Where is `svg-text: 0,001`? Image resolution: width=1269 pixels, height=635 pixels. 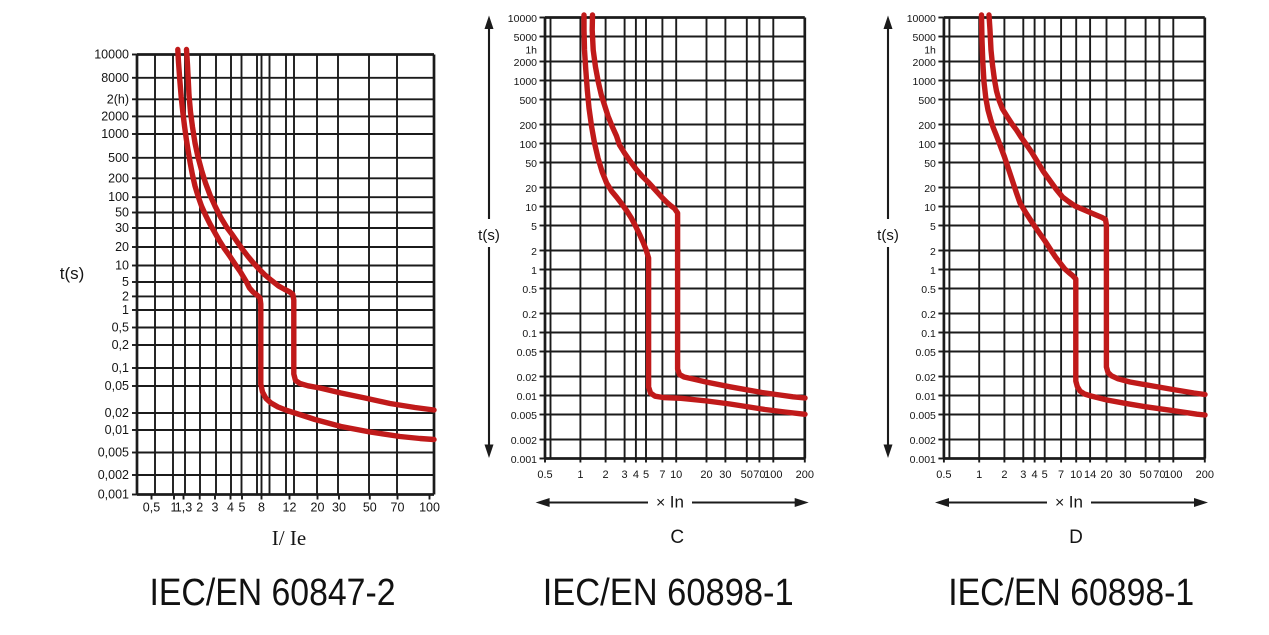
svg-text: 0,001 is located at coordinates (113, 495).